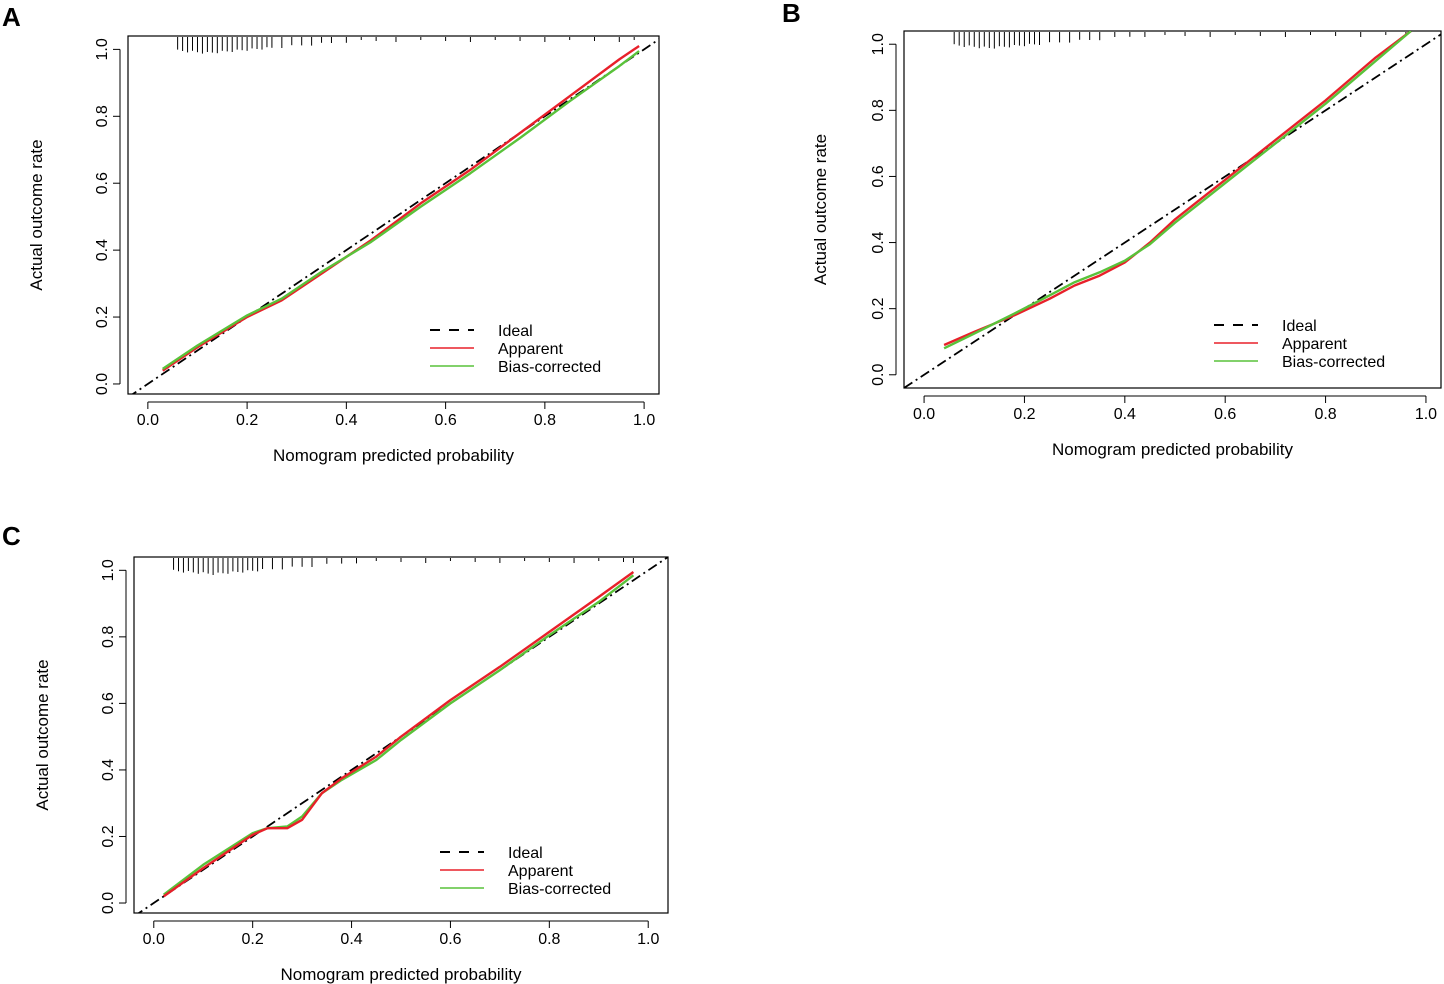 Image resolution: width=1444 pixels, height=984 pixels. What do you see at coordinates (791, 14) in the screenshot?
I see `panel-letter: B` at bounding box center [791, 14].